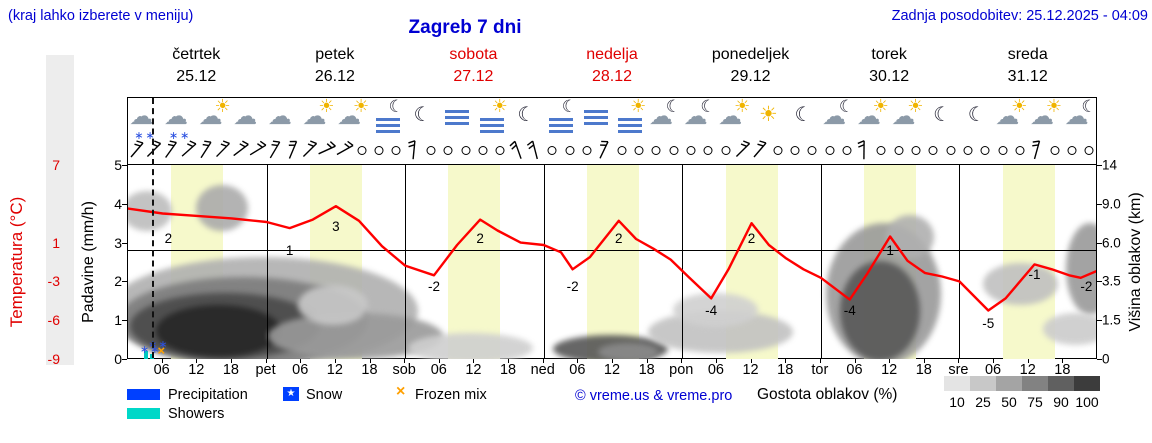 This screenshot has width=1152, height=443. What do you see at coordinates (53, 359) in the screenshot?
I see `temp-axis-label: -9` at bounding box center [53, 359].